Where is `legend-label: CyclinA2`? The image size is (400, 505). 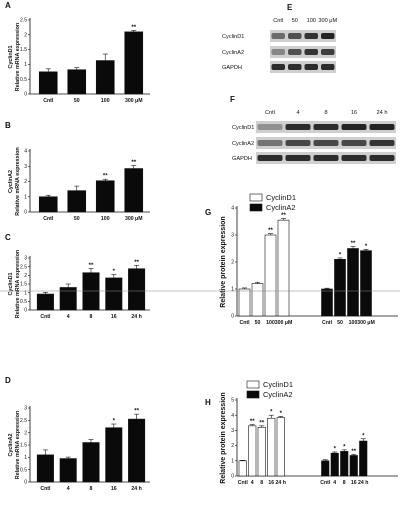 legend-label: CyclinA2 is located at coordinates (278, 394).